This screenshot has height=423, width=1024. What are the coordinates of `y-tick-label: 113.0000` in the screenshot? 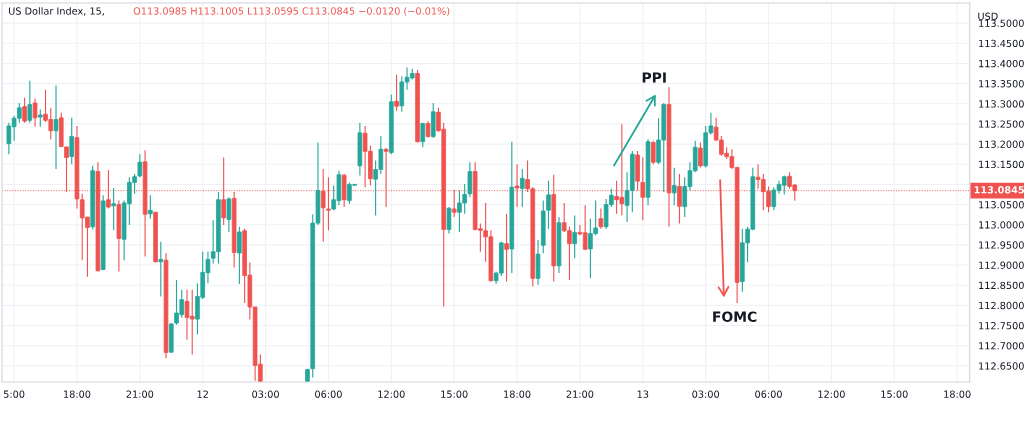 It's located at (1001, 225).